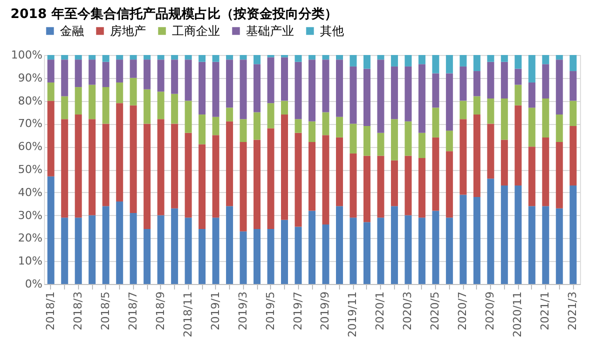 The image size is (600, 345). Describe the element at coordinates (380, 311) in the screenshot. I see `x-tick-label: 2020/1` at that location.